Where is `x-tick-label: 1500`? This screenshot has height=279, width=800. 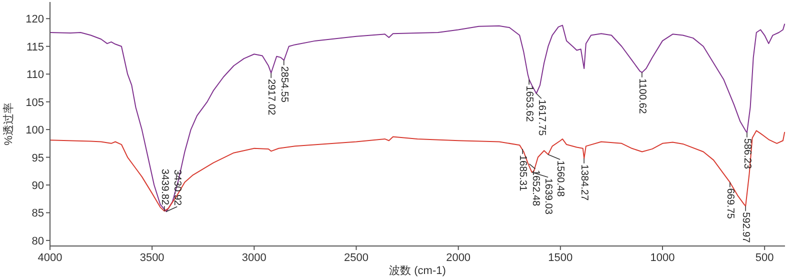 x-tick-label: 1500 is located at coordinates (560, 258).